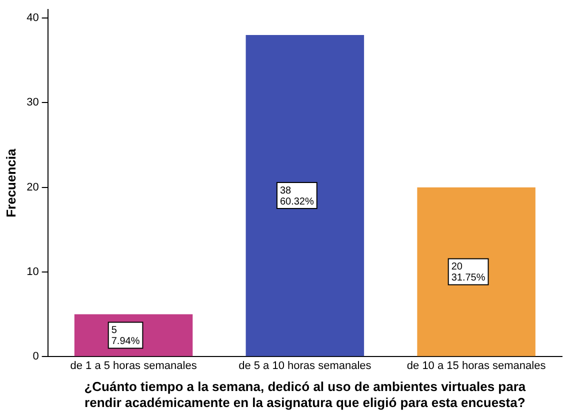 This screenshot has height=419, width=574. What do you see at coordinates (305, 366) in the screenshot?
I see `x-tick-label: de 5 a 10 horas semanales` at bounding box center [305, 366].